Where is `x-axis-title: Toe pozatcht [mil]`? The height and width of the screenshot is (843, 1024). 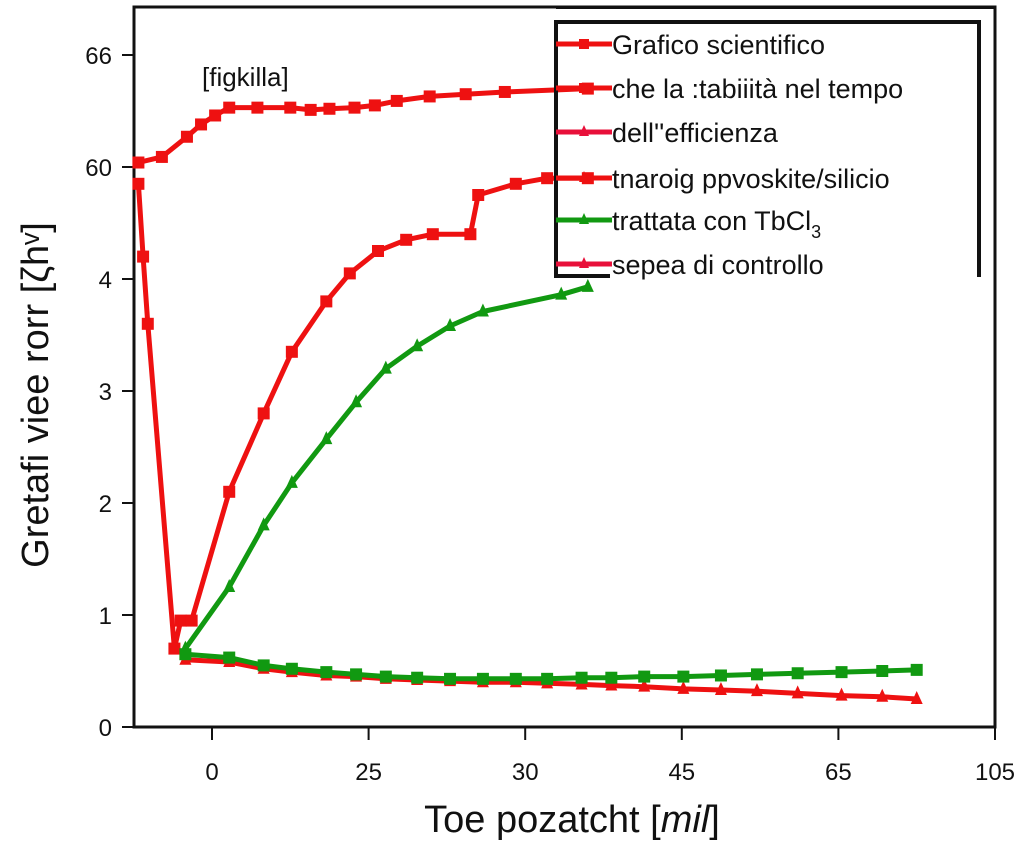 x-axis-title: Toe pozatcht [mil] is located at coordinates (572, 820).